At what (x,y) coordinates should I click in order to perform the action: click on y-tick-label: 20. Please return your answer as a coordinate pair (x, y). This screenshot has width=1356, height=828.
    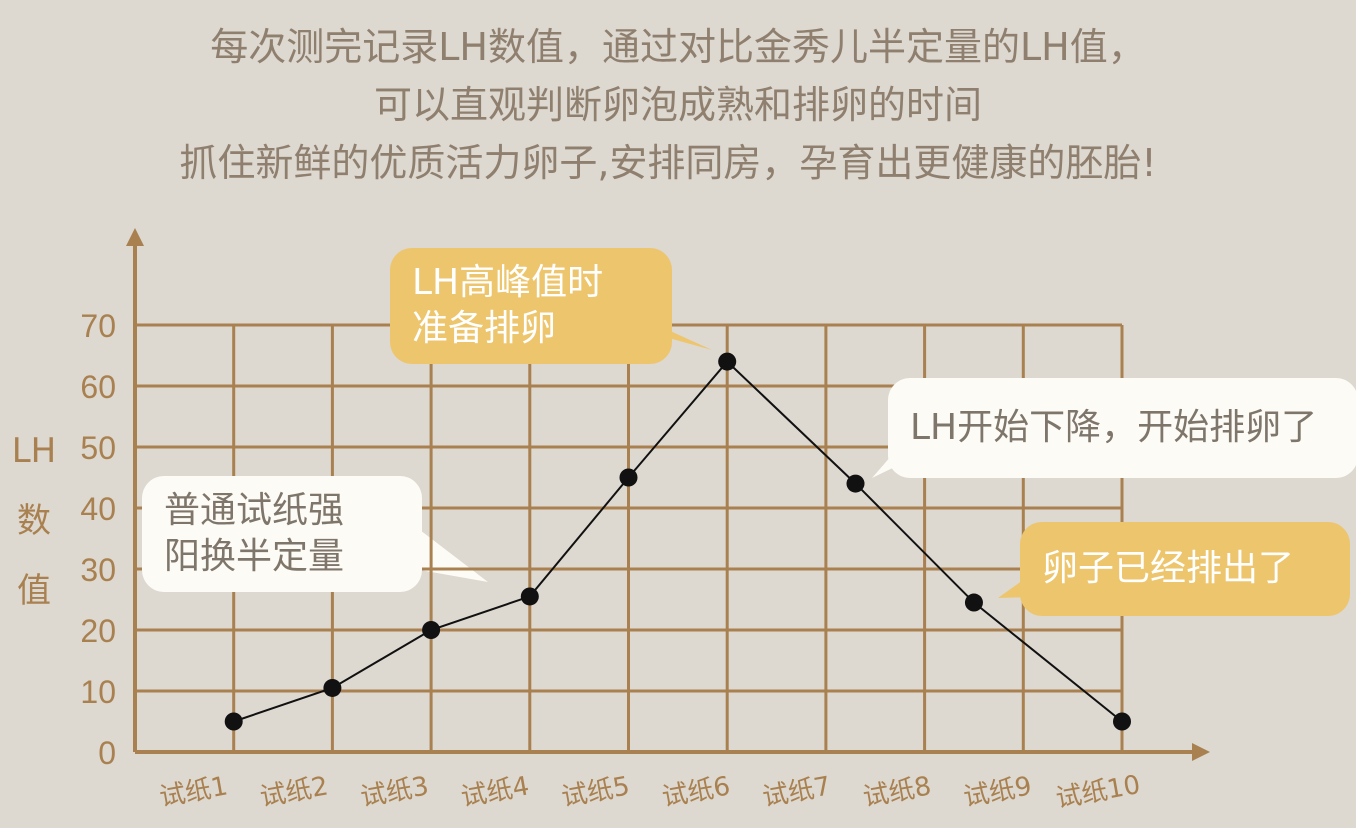
    Looking at the image, I should click on (98, 631).